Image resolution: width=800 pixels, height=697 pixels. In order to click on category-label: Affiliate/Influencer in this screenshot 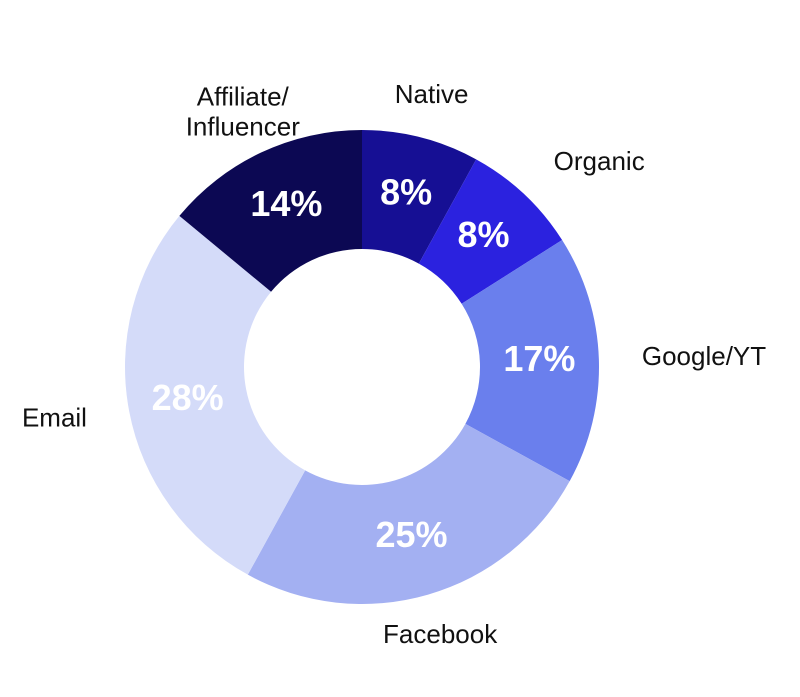, I will do `click(243, 112)`.